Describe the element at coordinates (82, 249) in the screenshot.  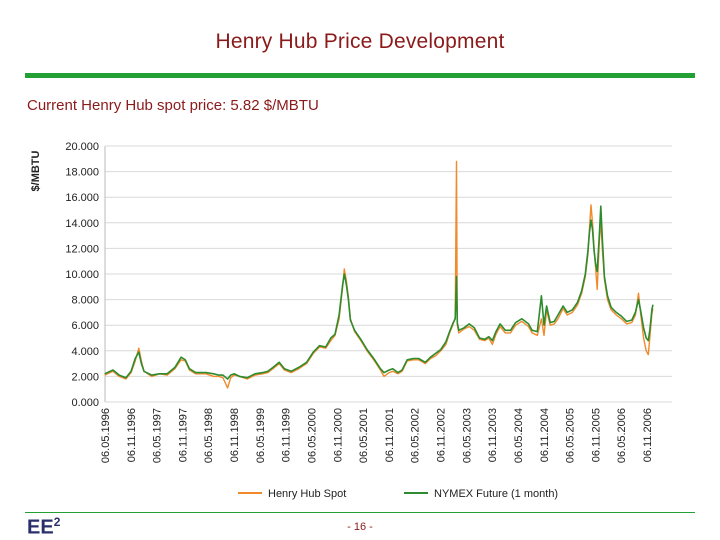
I see `y-tick-label: 12.000` at that location.